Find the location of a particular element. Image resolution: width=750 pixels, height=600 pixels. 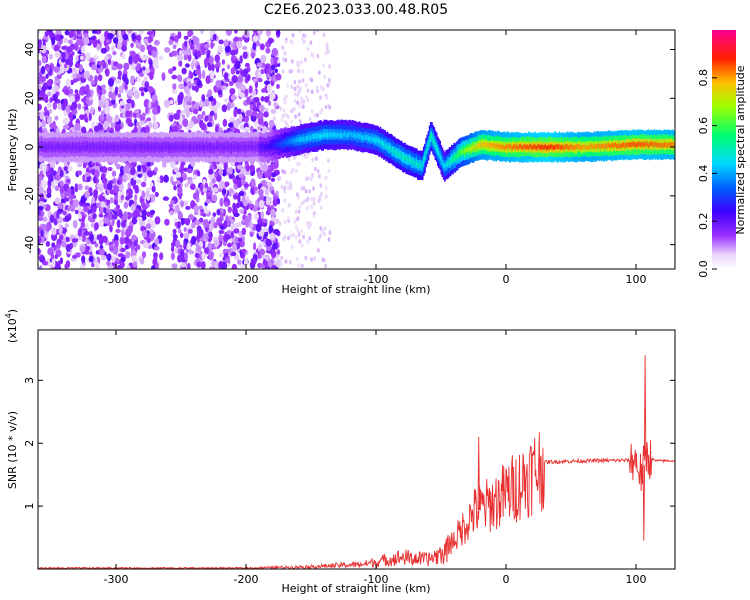

y-tick-label: 1 is located at coordinates (29, 506).